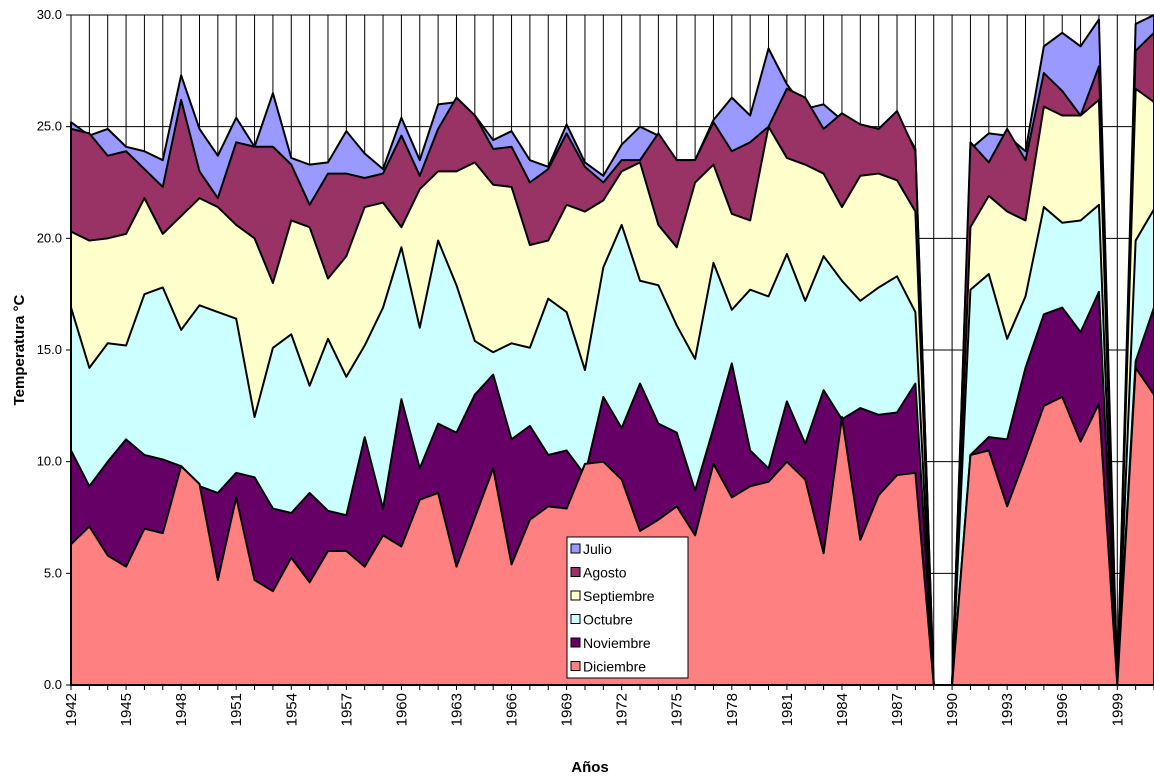 This screenshot has height=778, width=1154. Describe the element at coordinates (53, 572) in the screenshot. I see `y-tick-label: 5.0` at that location.